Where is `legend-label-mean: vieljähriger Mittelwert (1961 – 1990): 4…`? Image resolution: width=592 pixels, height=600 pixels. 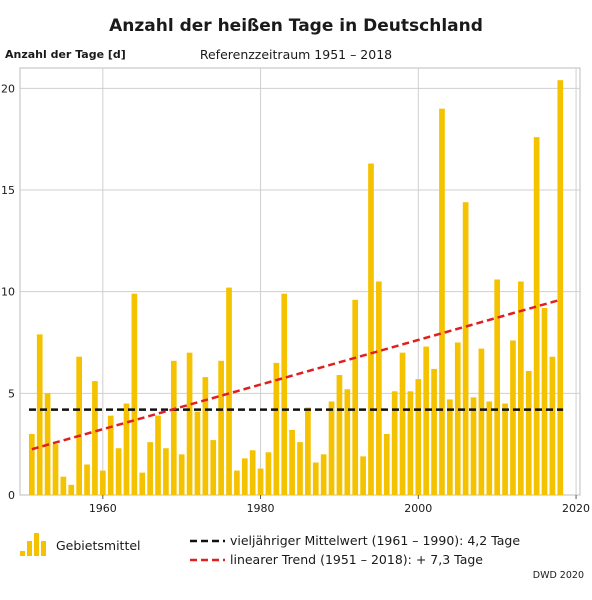
legend-label-mean: vieljähriger Mittelwert (1961 – 1990): 4… is located at coordinates (375, 540).